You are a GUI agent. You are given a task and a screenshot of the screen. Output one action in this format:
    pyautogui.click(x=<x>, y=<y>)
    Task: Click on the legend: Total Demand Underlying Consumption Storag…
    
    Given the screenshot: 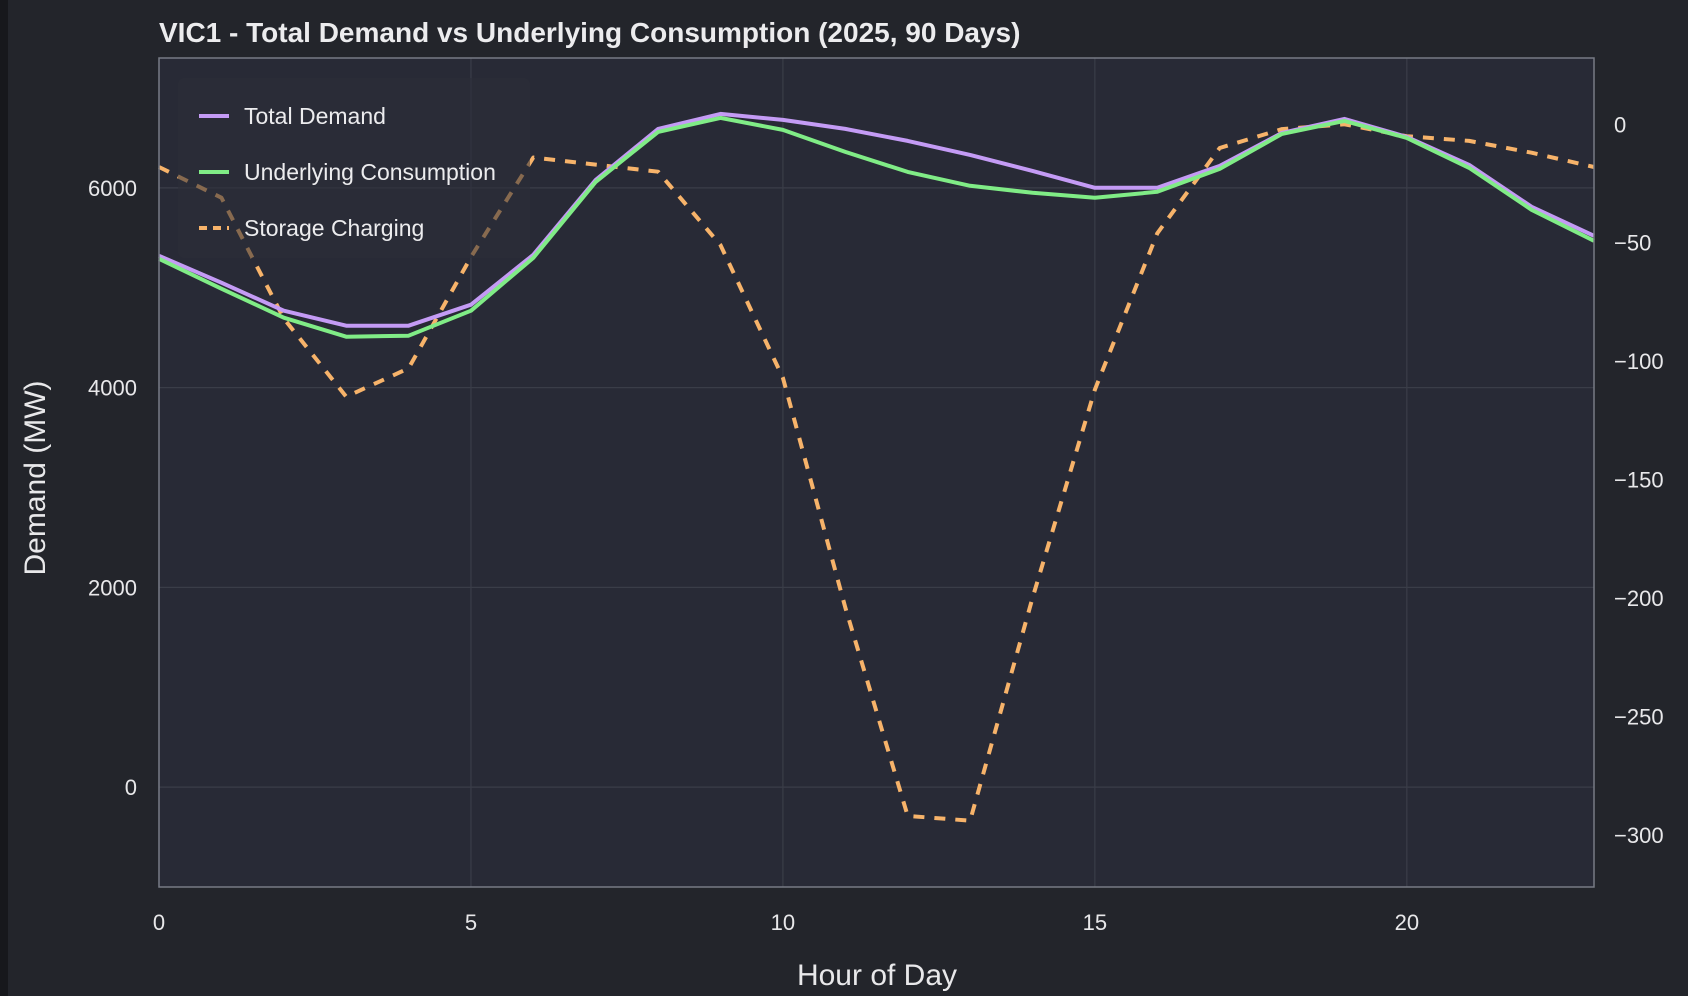 What is the action you would take?
    pyautogui.click(x=354, y=168)
    